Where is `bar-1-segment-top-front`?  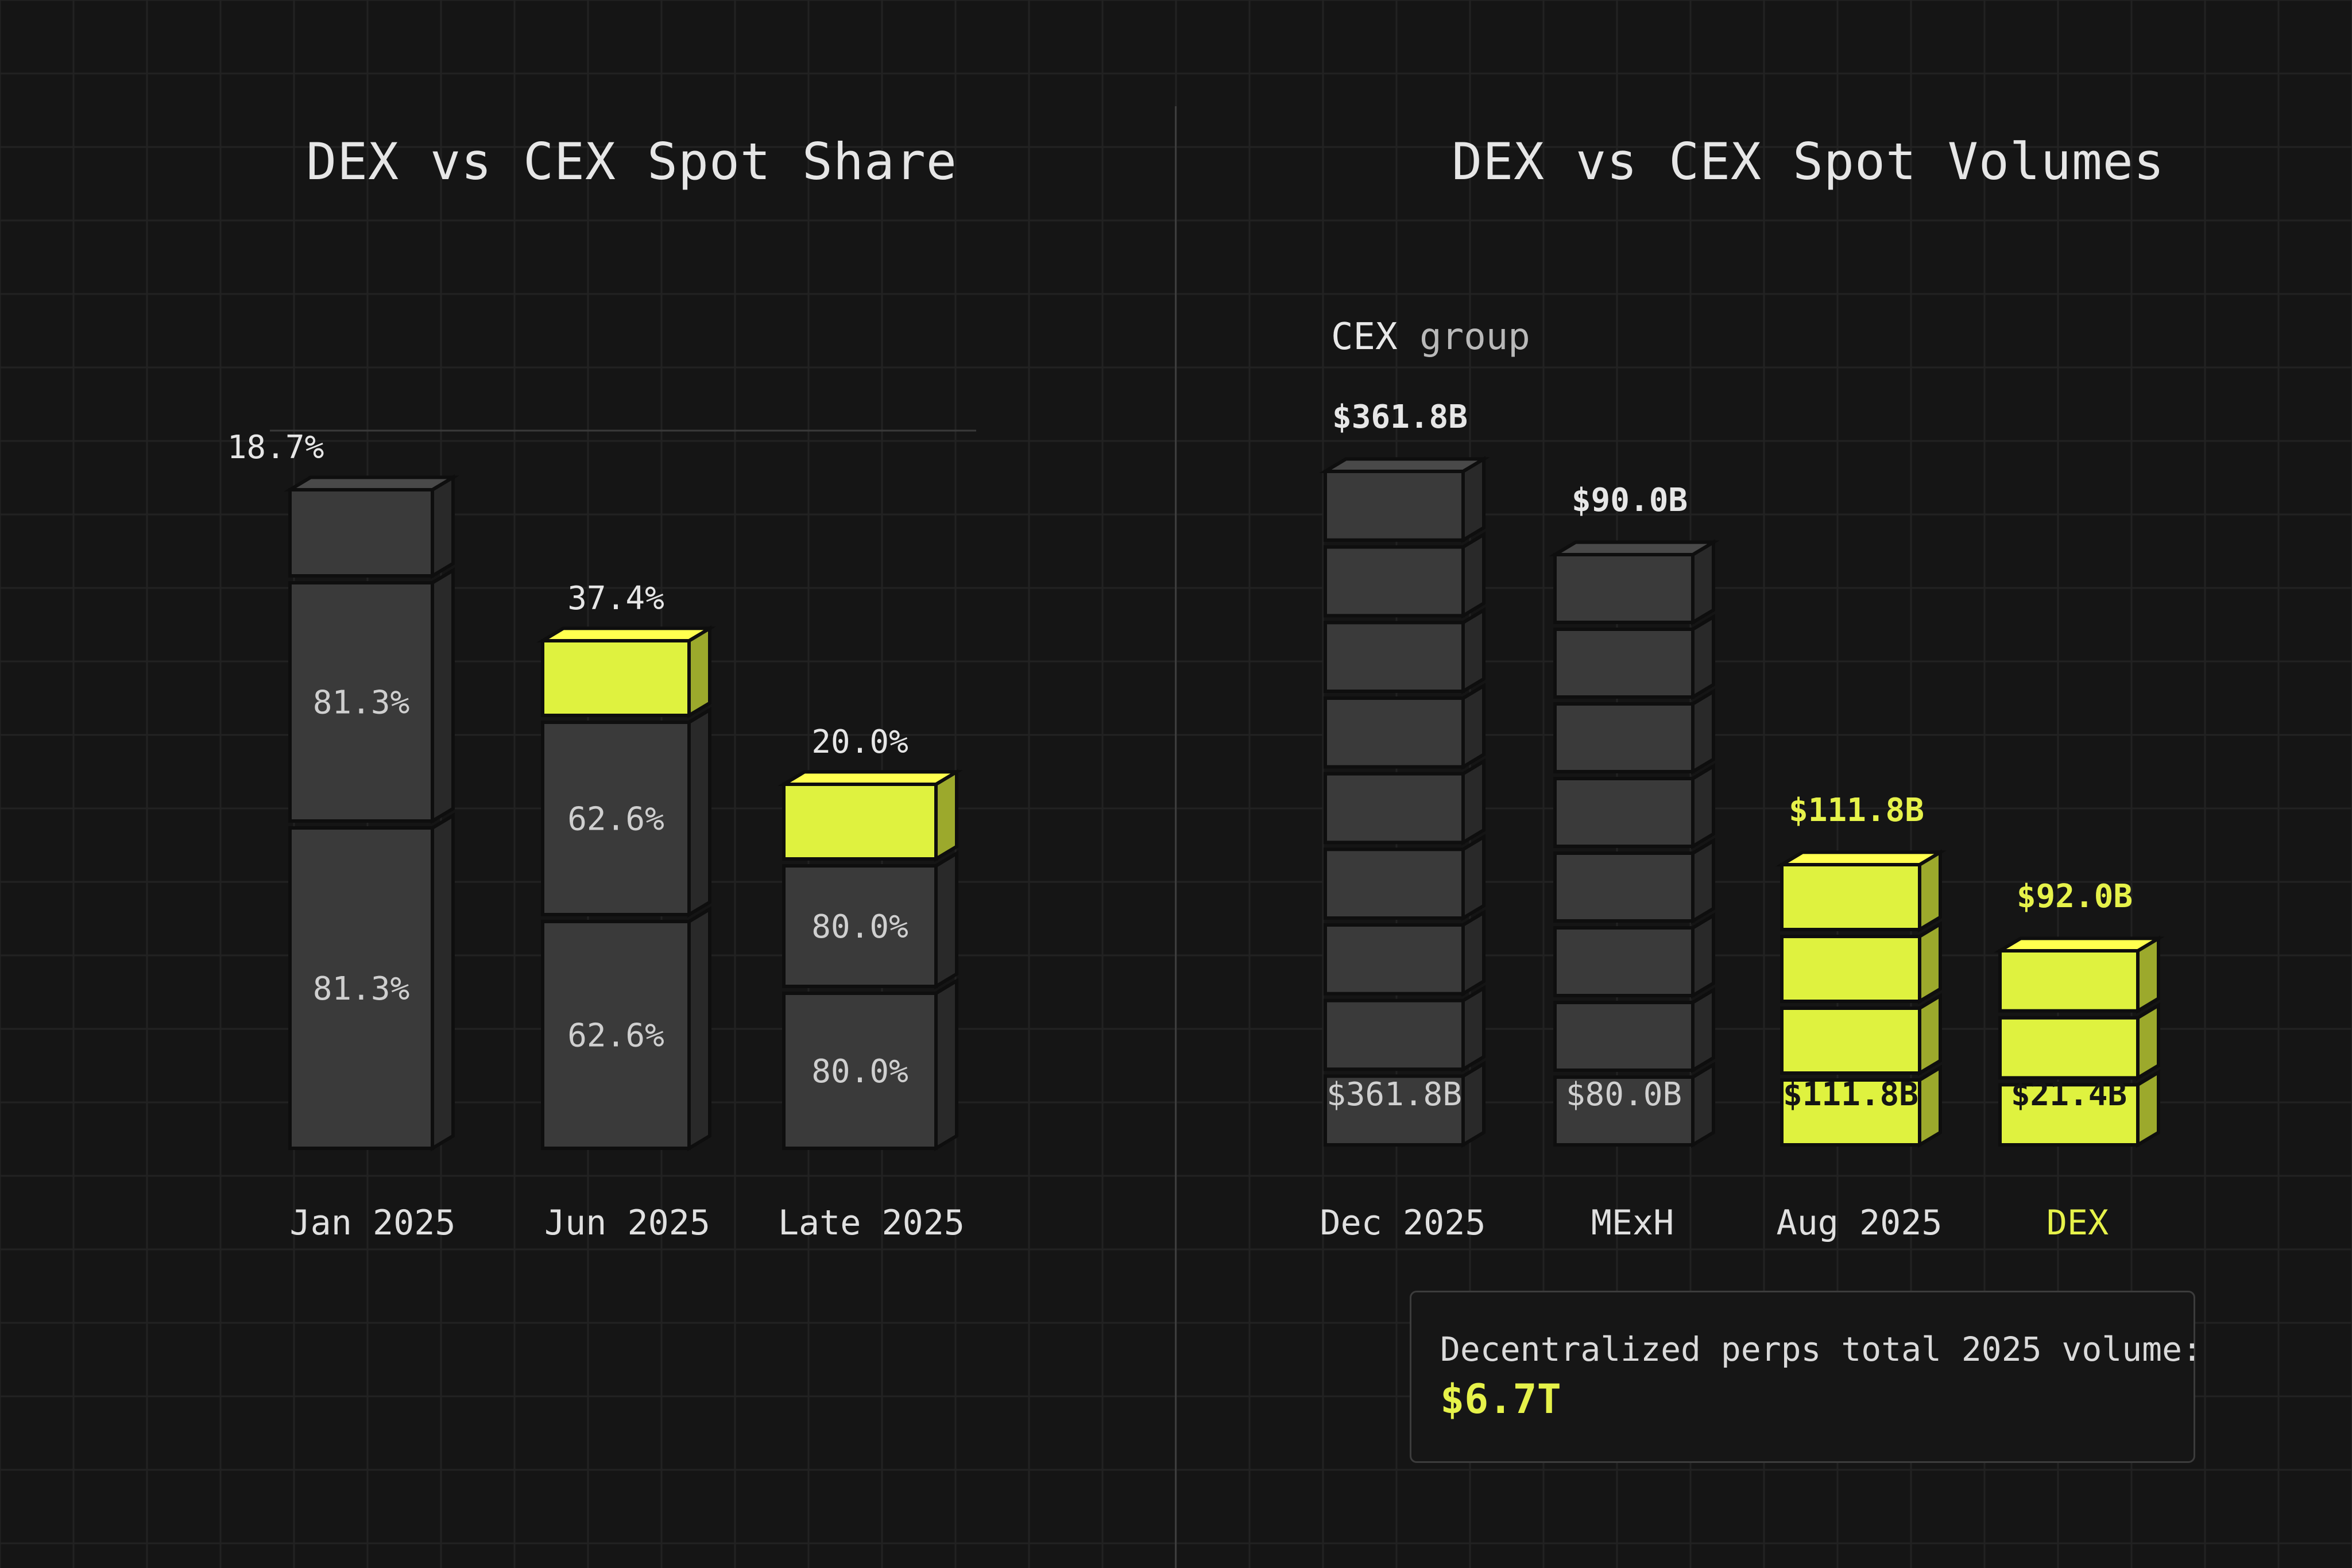
bar-1-segment-top-front is located at coordinates (616, 678).